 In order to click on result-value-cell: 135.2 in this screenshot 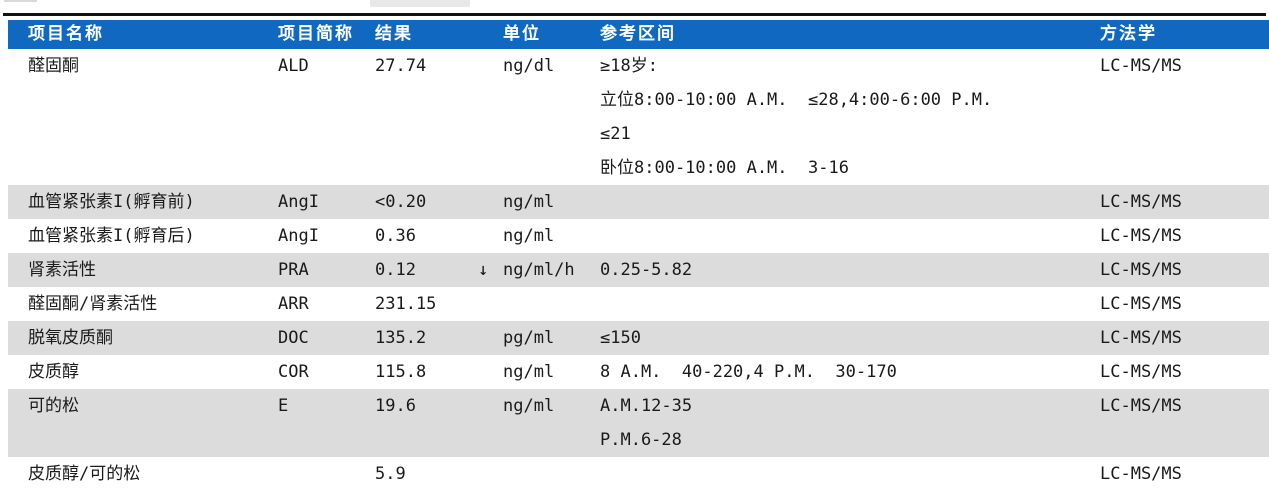, I will do `click(401, 338)`.